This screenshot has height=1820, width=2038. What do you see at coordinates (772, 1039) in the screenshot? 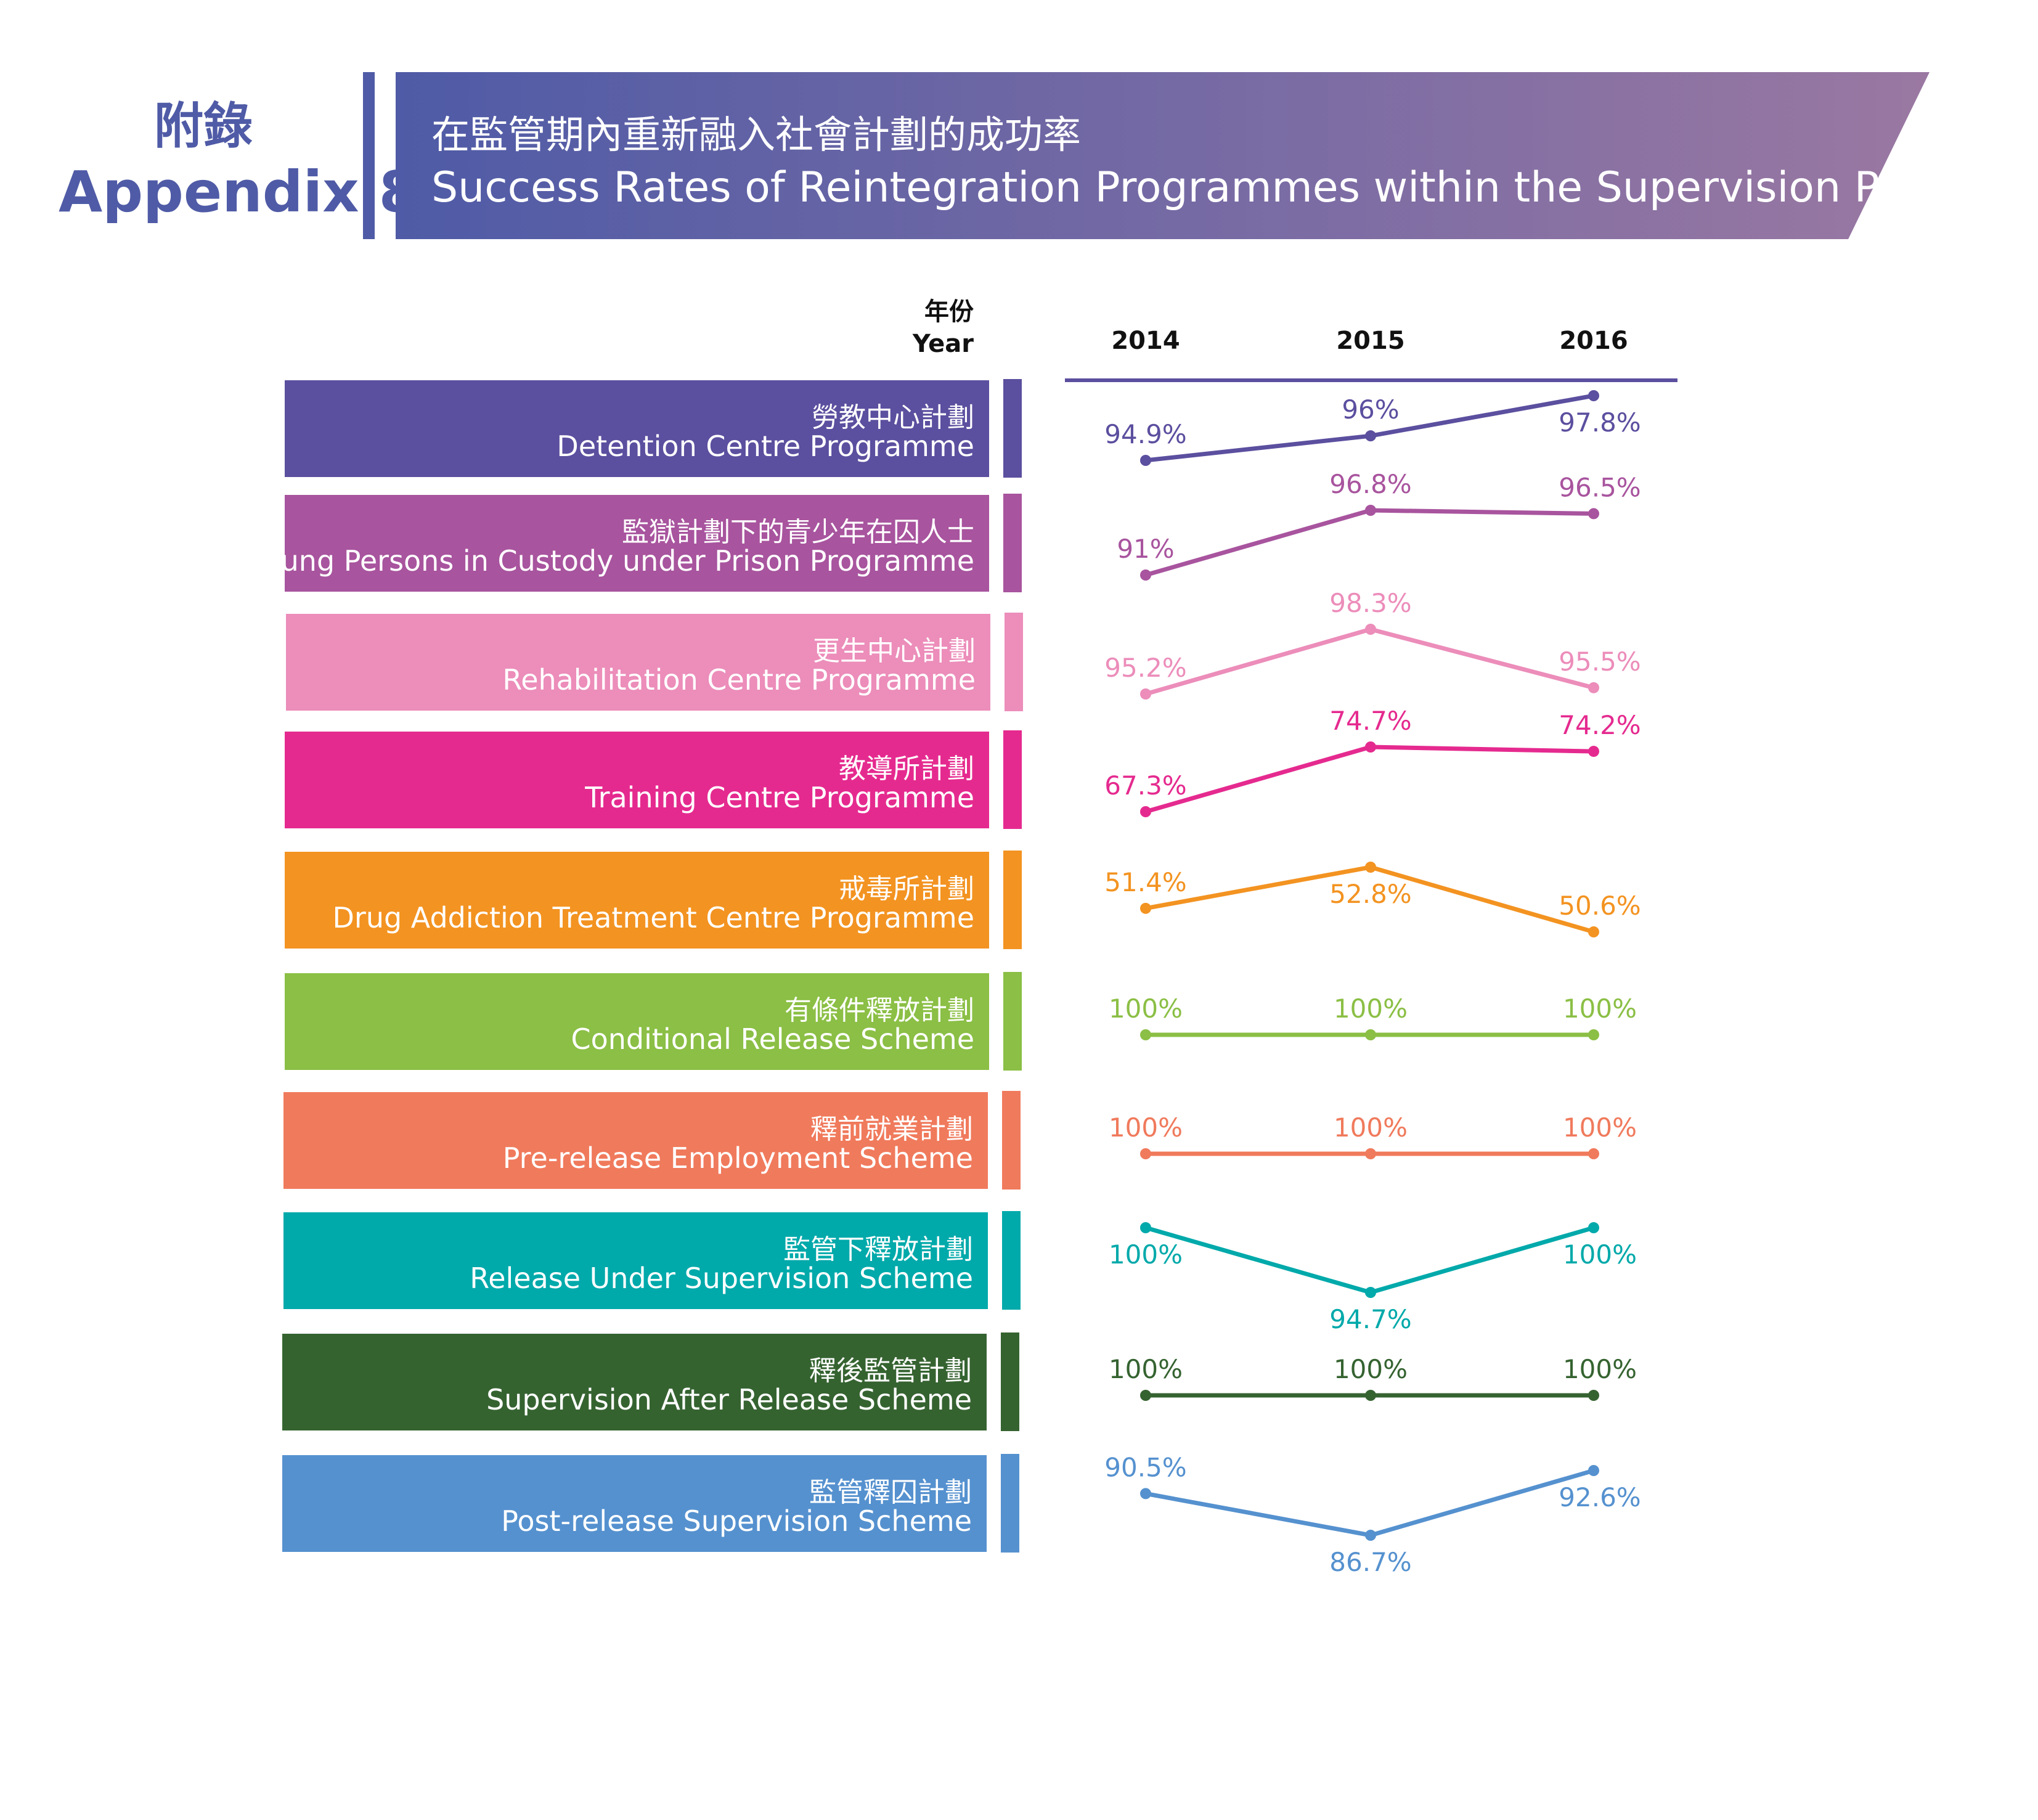
I see `programme-name-en: Conditional Release Scheme` at bounding box center [772, 1039].